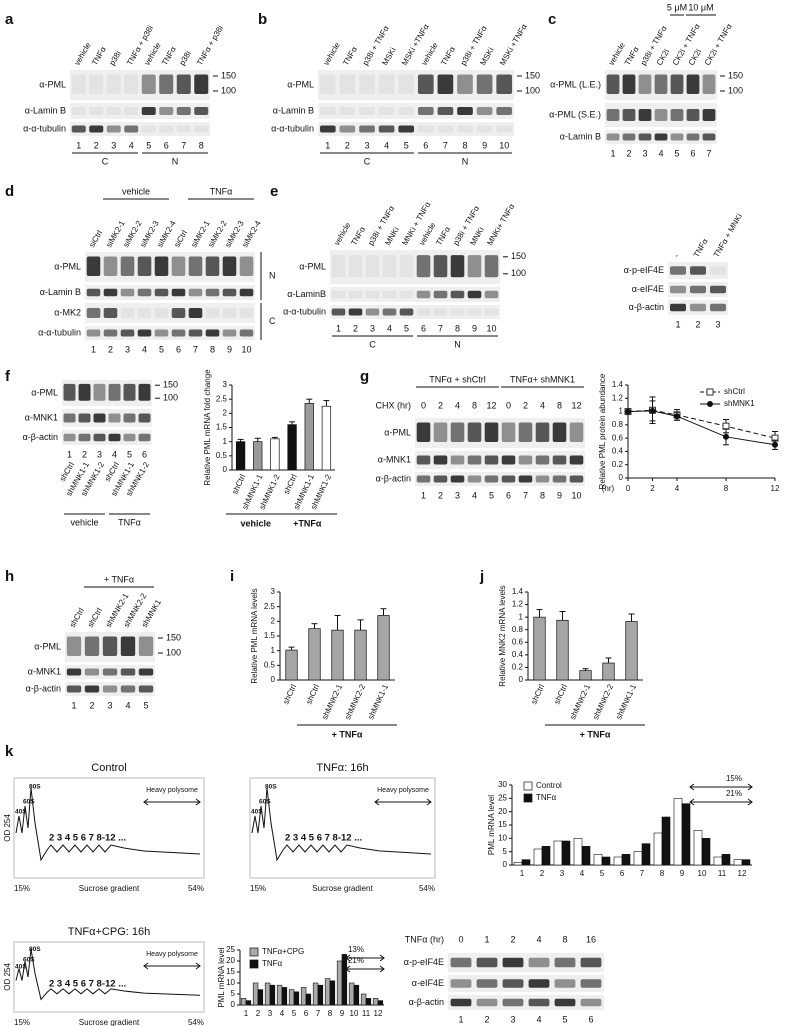  What do you see at coordinates (549, 785) in the screenshot?
I see `legend-label: Control` at bounding box center [549, 785].